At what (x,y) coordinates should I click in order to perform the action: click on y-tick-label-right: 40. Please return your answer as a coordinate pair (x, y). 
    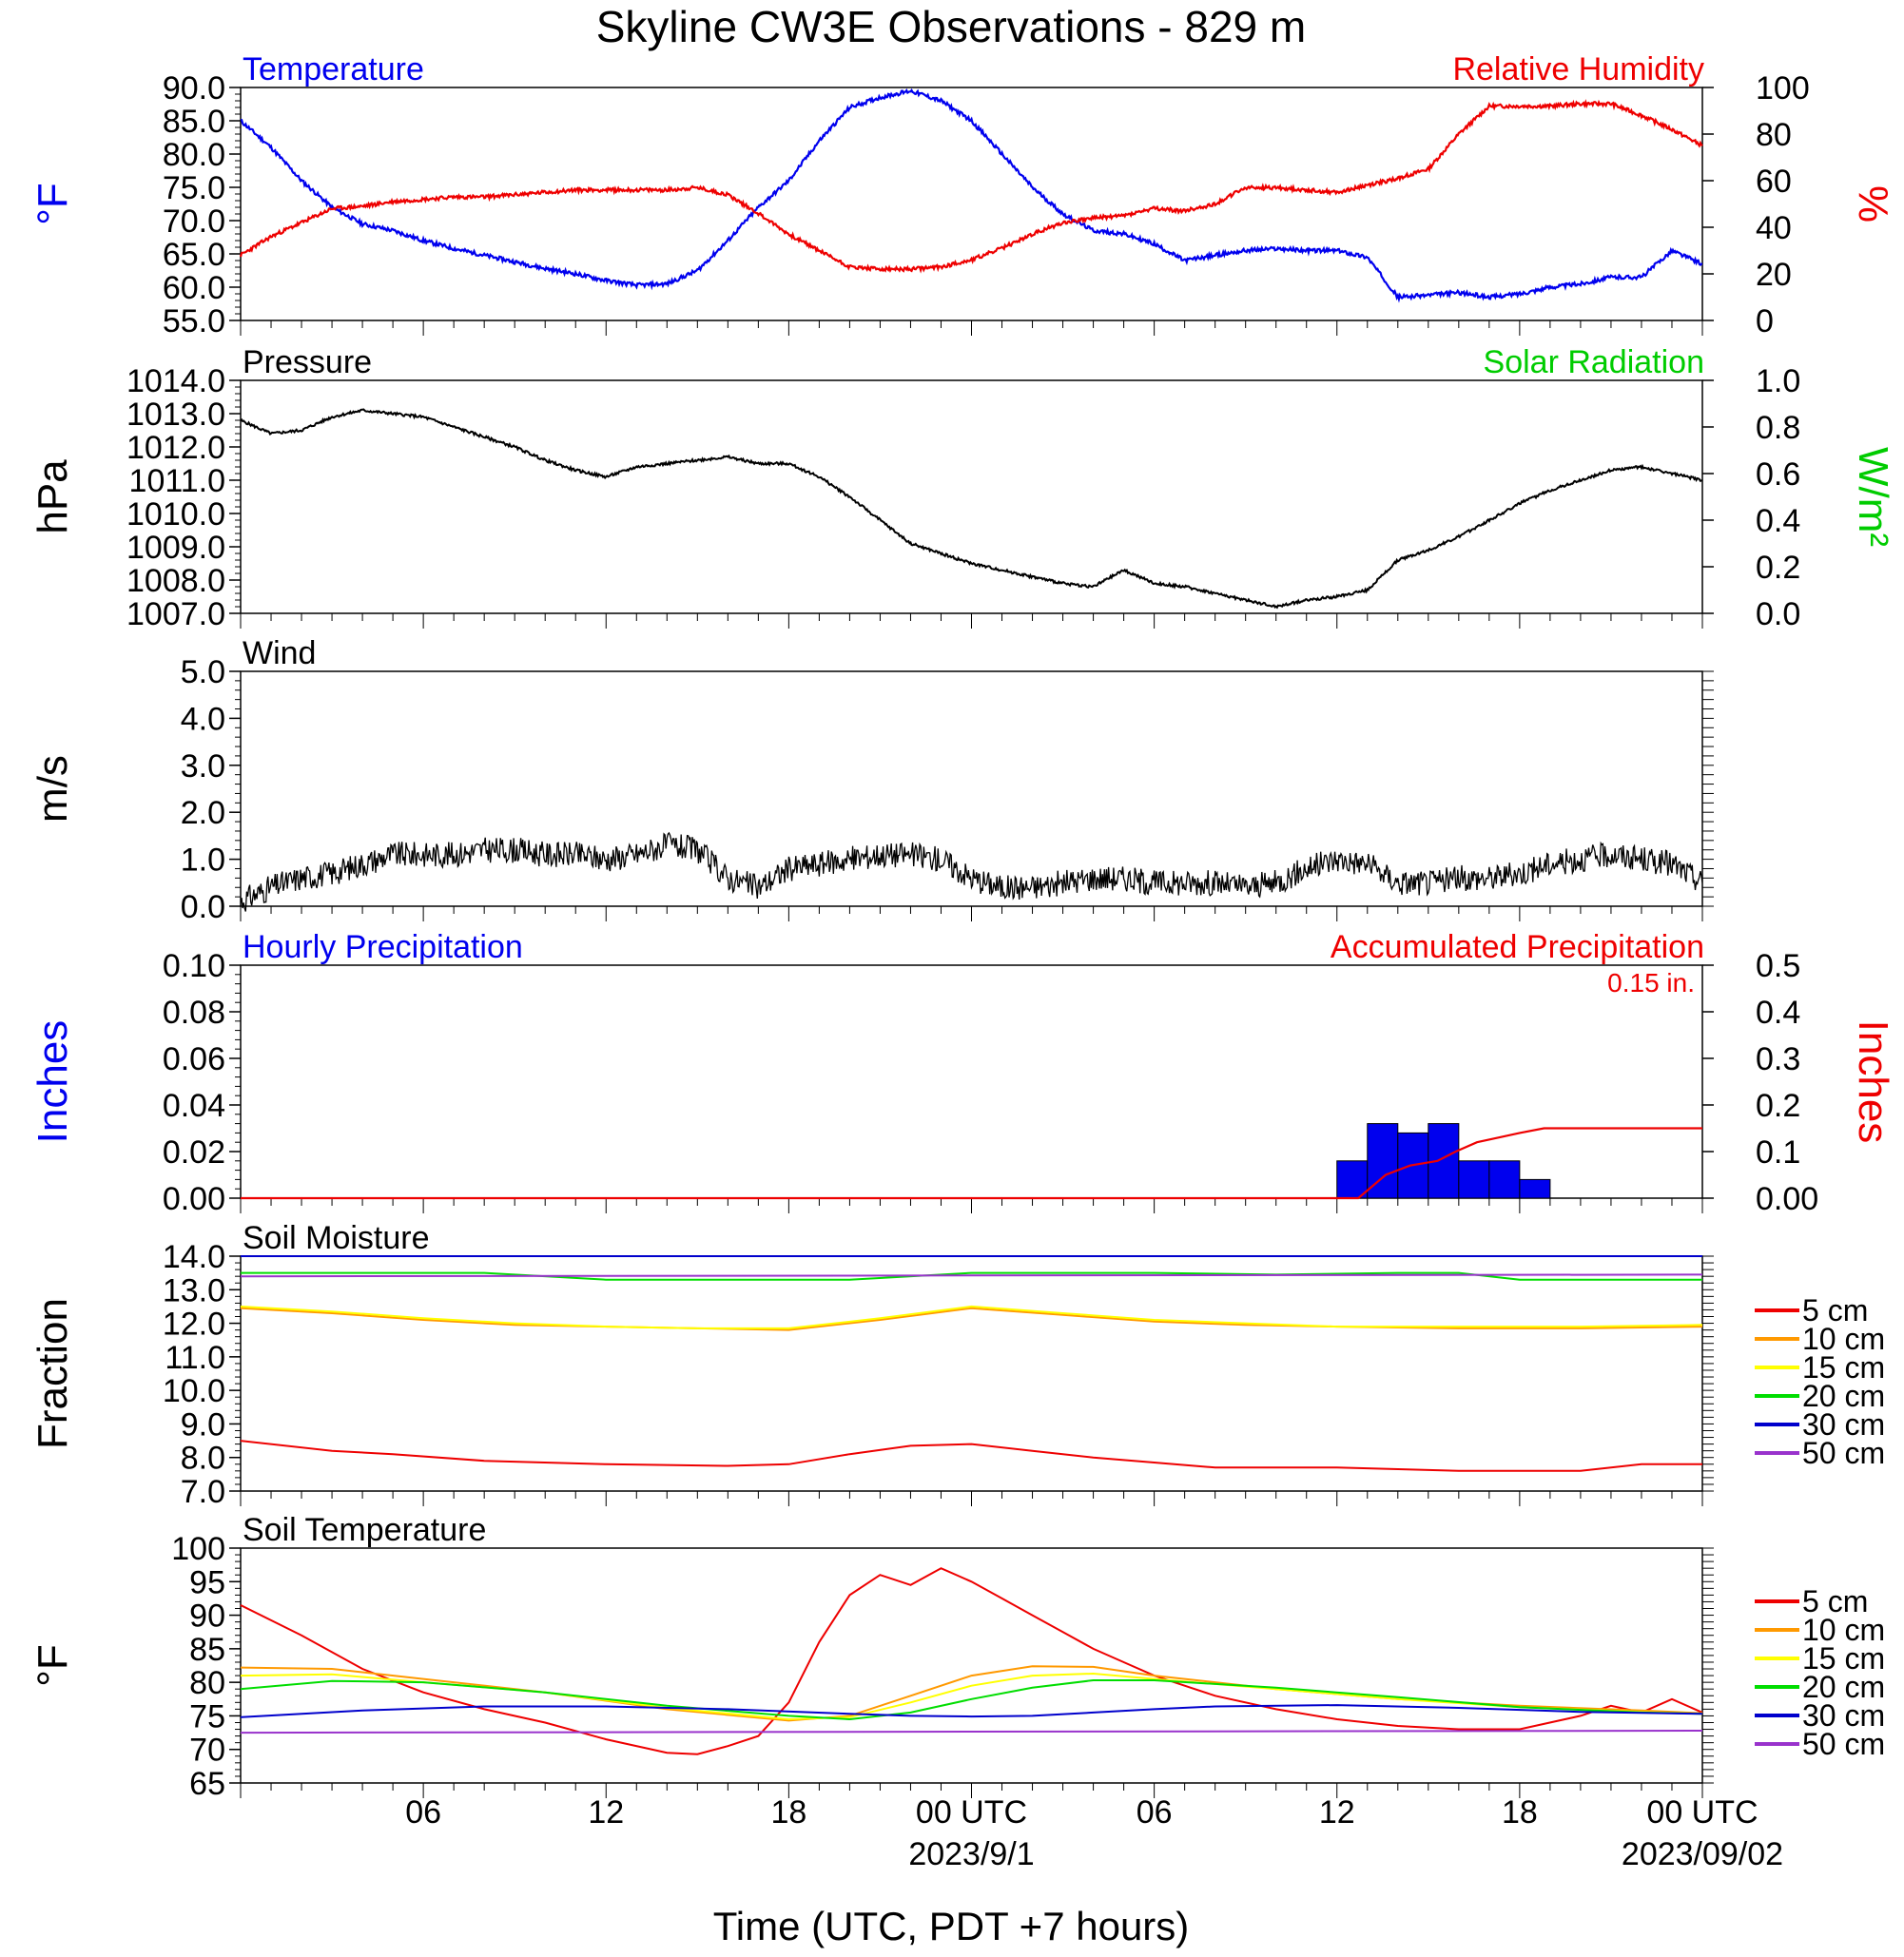
    Looking at the image, I should click on (1774, 228).